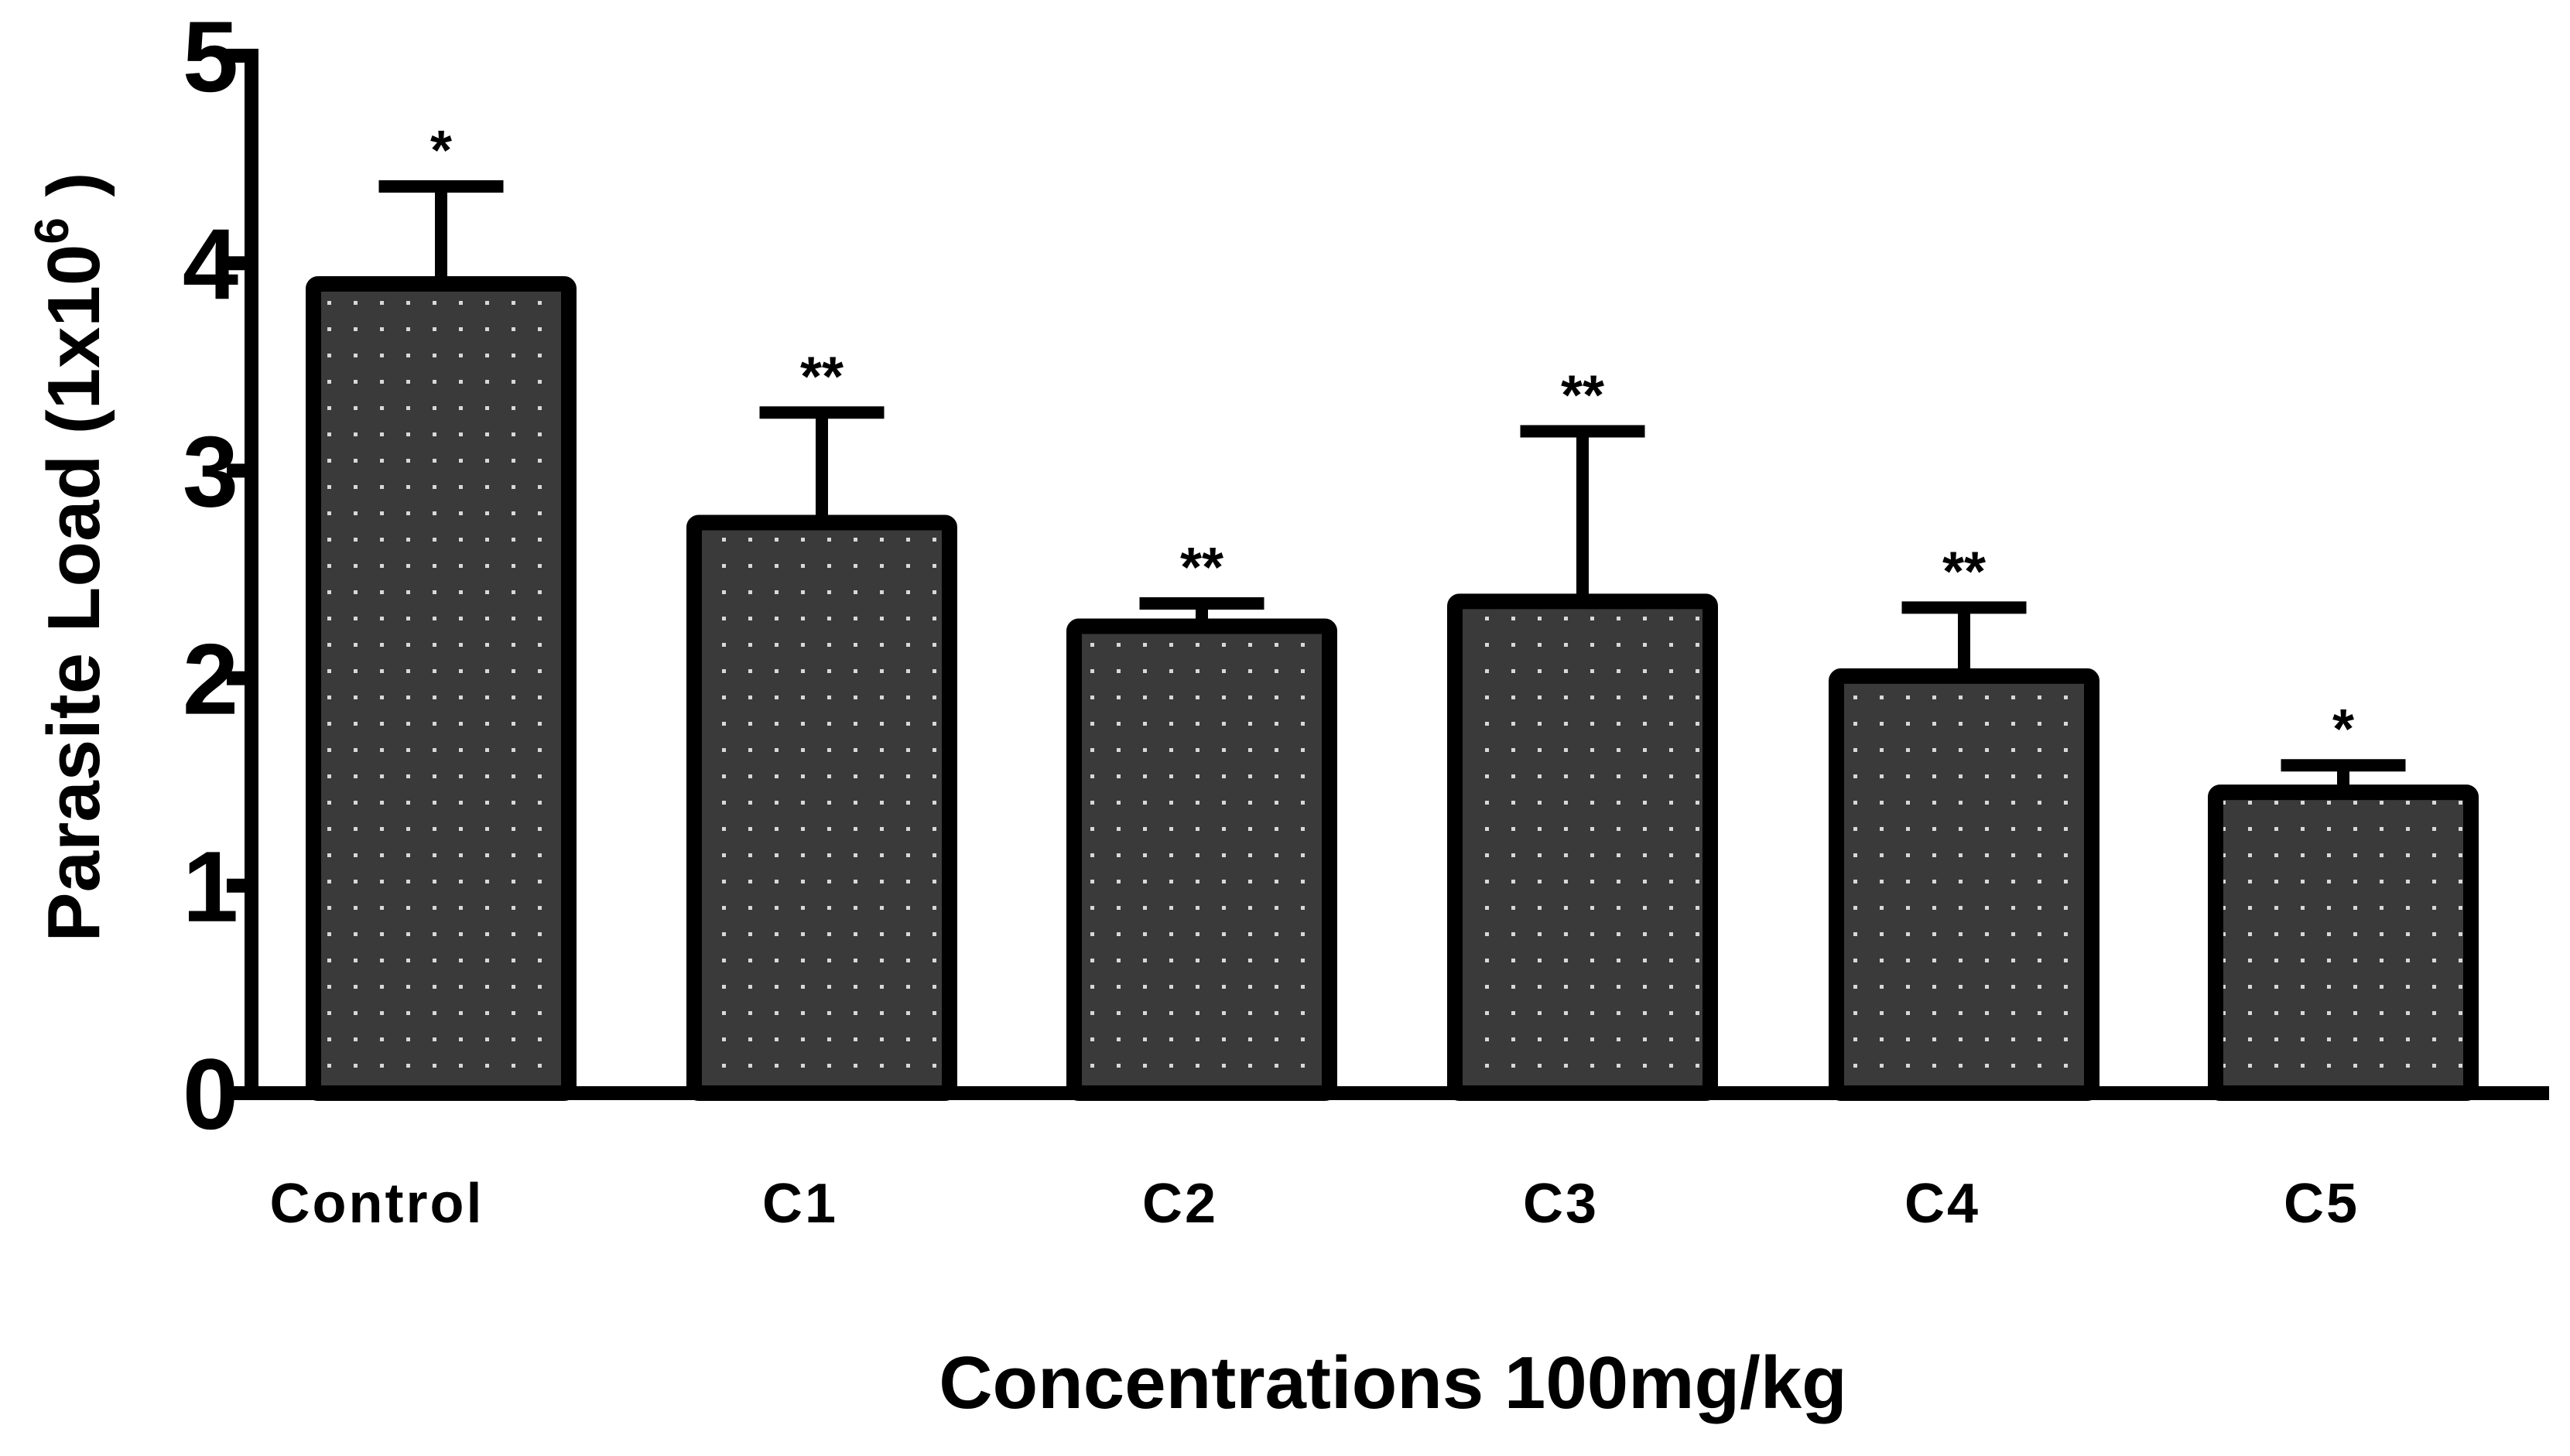 The width and height of the screenshot is (2570, 1456). Describe the element at coordinates (217, 575) in the screenshot. I see `y-ticks-layer: 0 1 2 3 4 5` at that location.